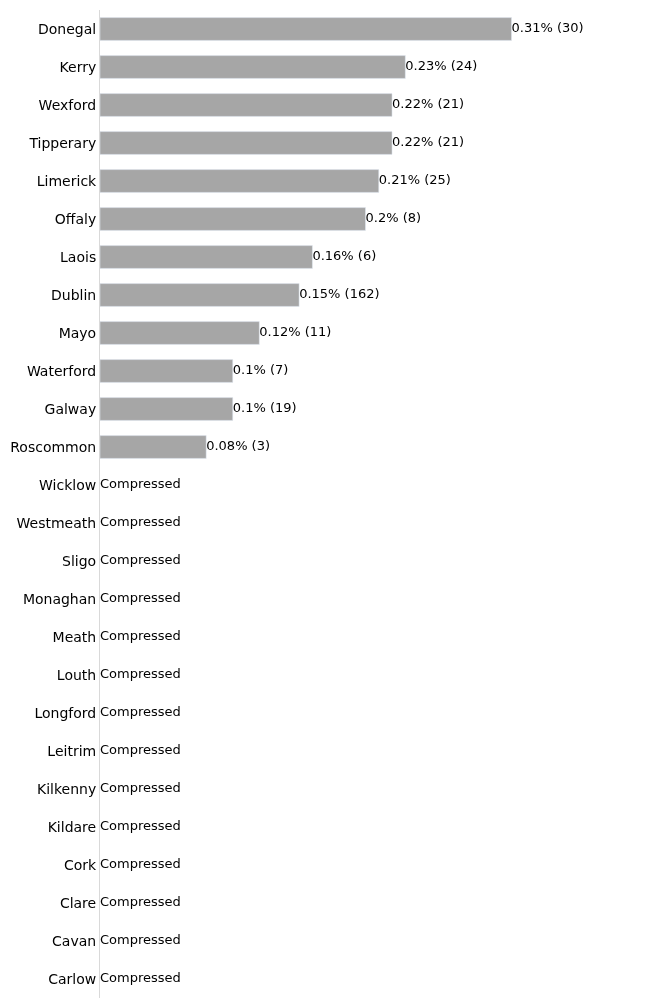  Describe the element at coordinates (72, 826) in the screenshot. I see `y-tick-label: Kildare` at that location.